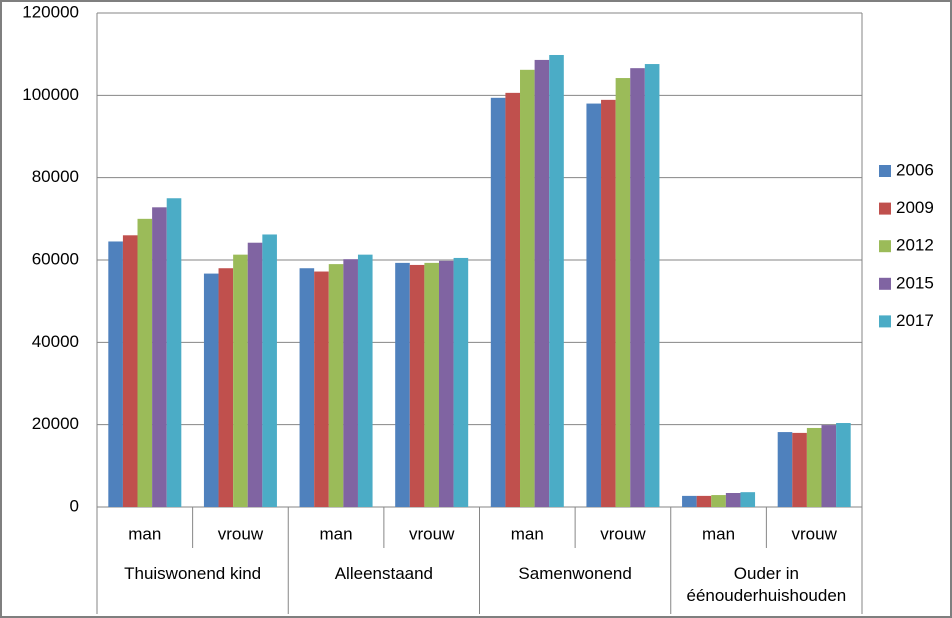  What do you see at coordinates (915, 282) in the screenshot?
I see `legend-label: 2015` at bounding box center [915, 282].